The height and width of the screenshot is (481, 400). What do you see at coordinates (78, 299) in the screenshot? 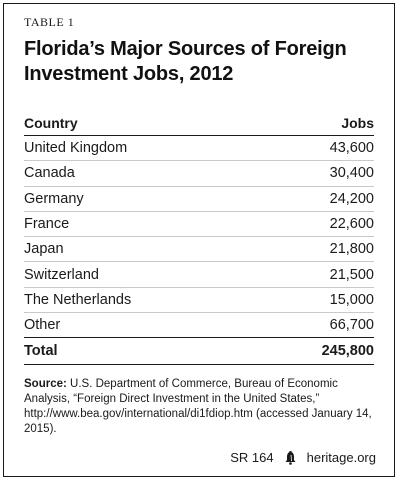
I see `cell-country: The Netherlands` at bounding box center [78, 299].